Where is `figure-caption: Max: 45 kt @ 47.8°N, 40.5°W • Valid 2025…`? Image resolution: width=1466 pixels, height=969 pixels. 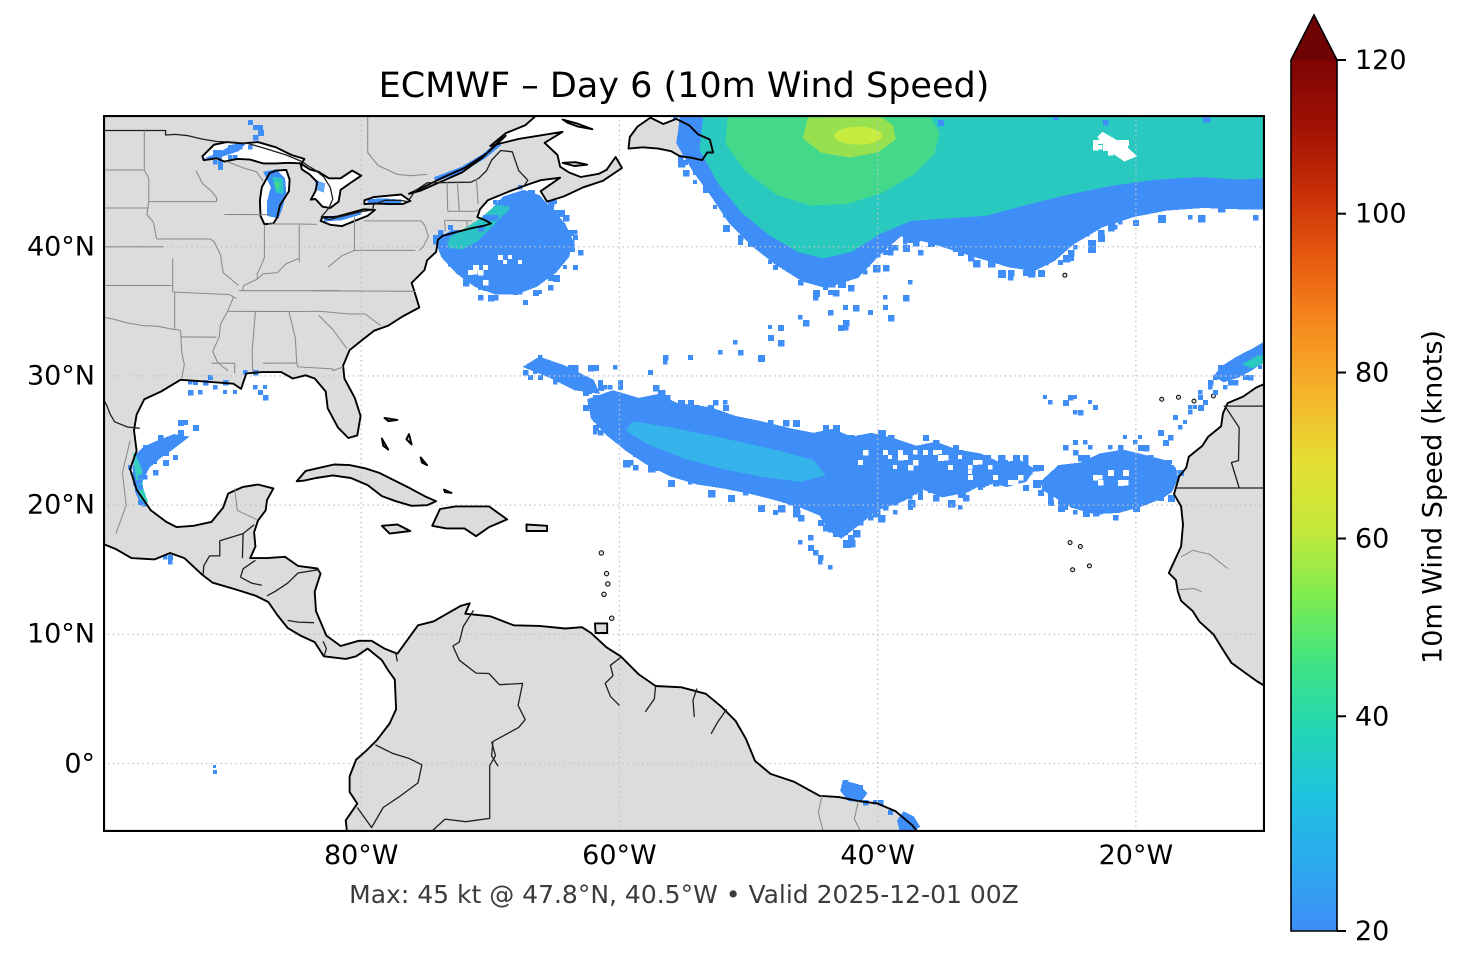 figure-caption: Max: 45 kt @ 47.8°N, 40.5°W • Valid 2025… is located at coordinates (684, 894).